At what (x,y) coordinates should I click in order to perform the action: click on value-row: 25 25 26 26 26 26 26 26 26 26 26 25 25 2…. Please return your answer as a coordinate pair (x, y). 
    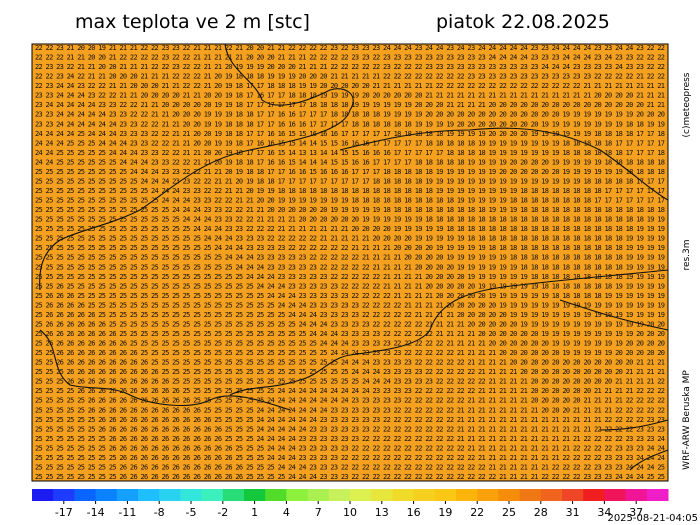
    Looking at the image, I should click on (350, 363).